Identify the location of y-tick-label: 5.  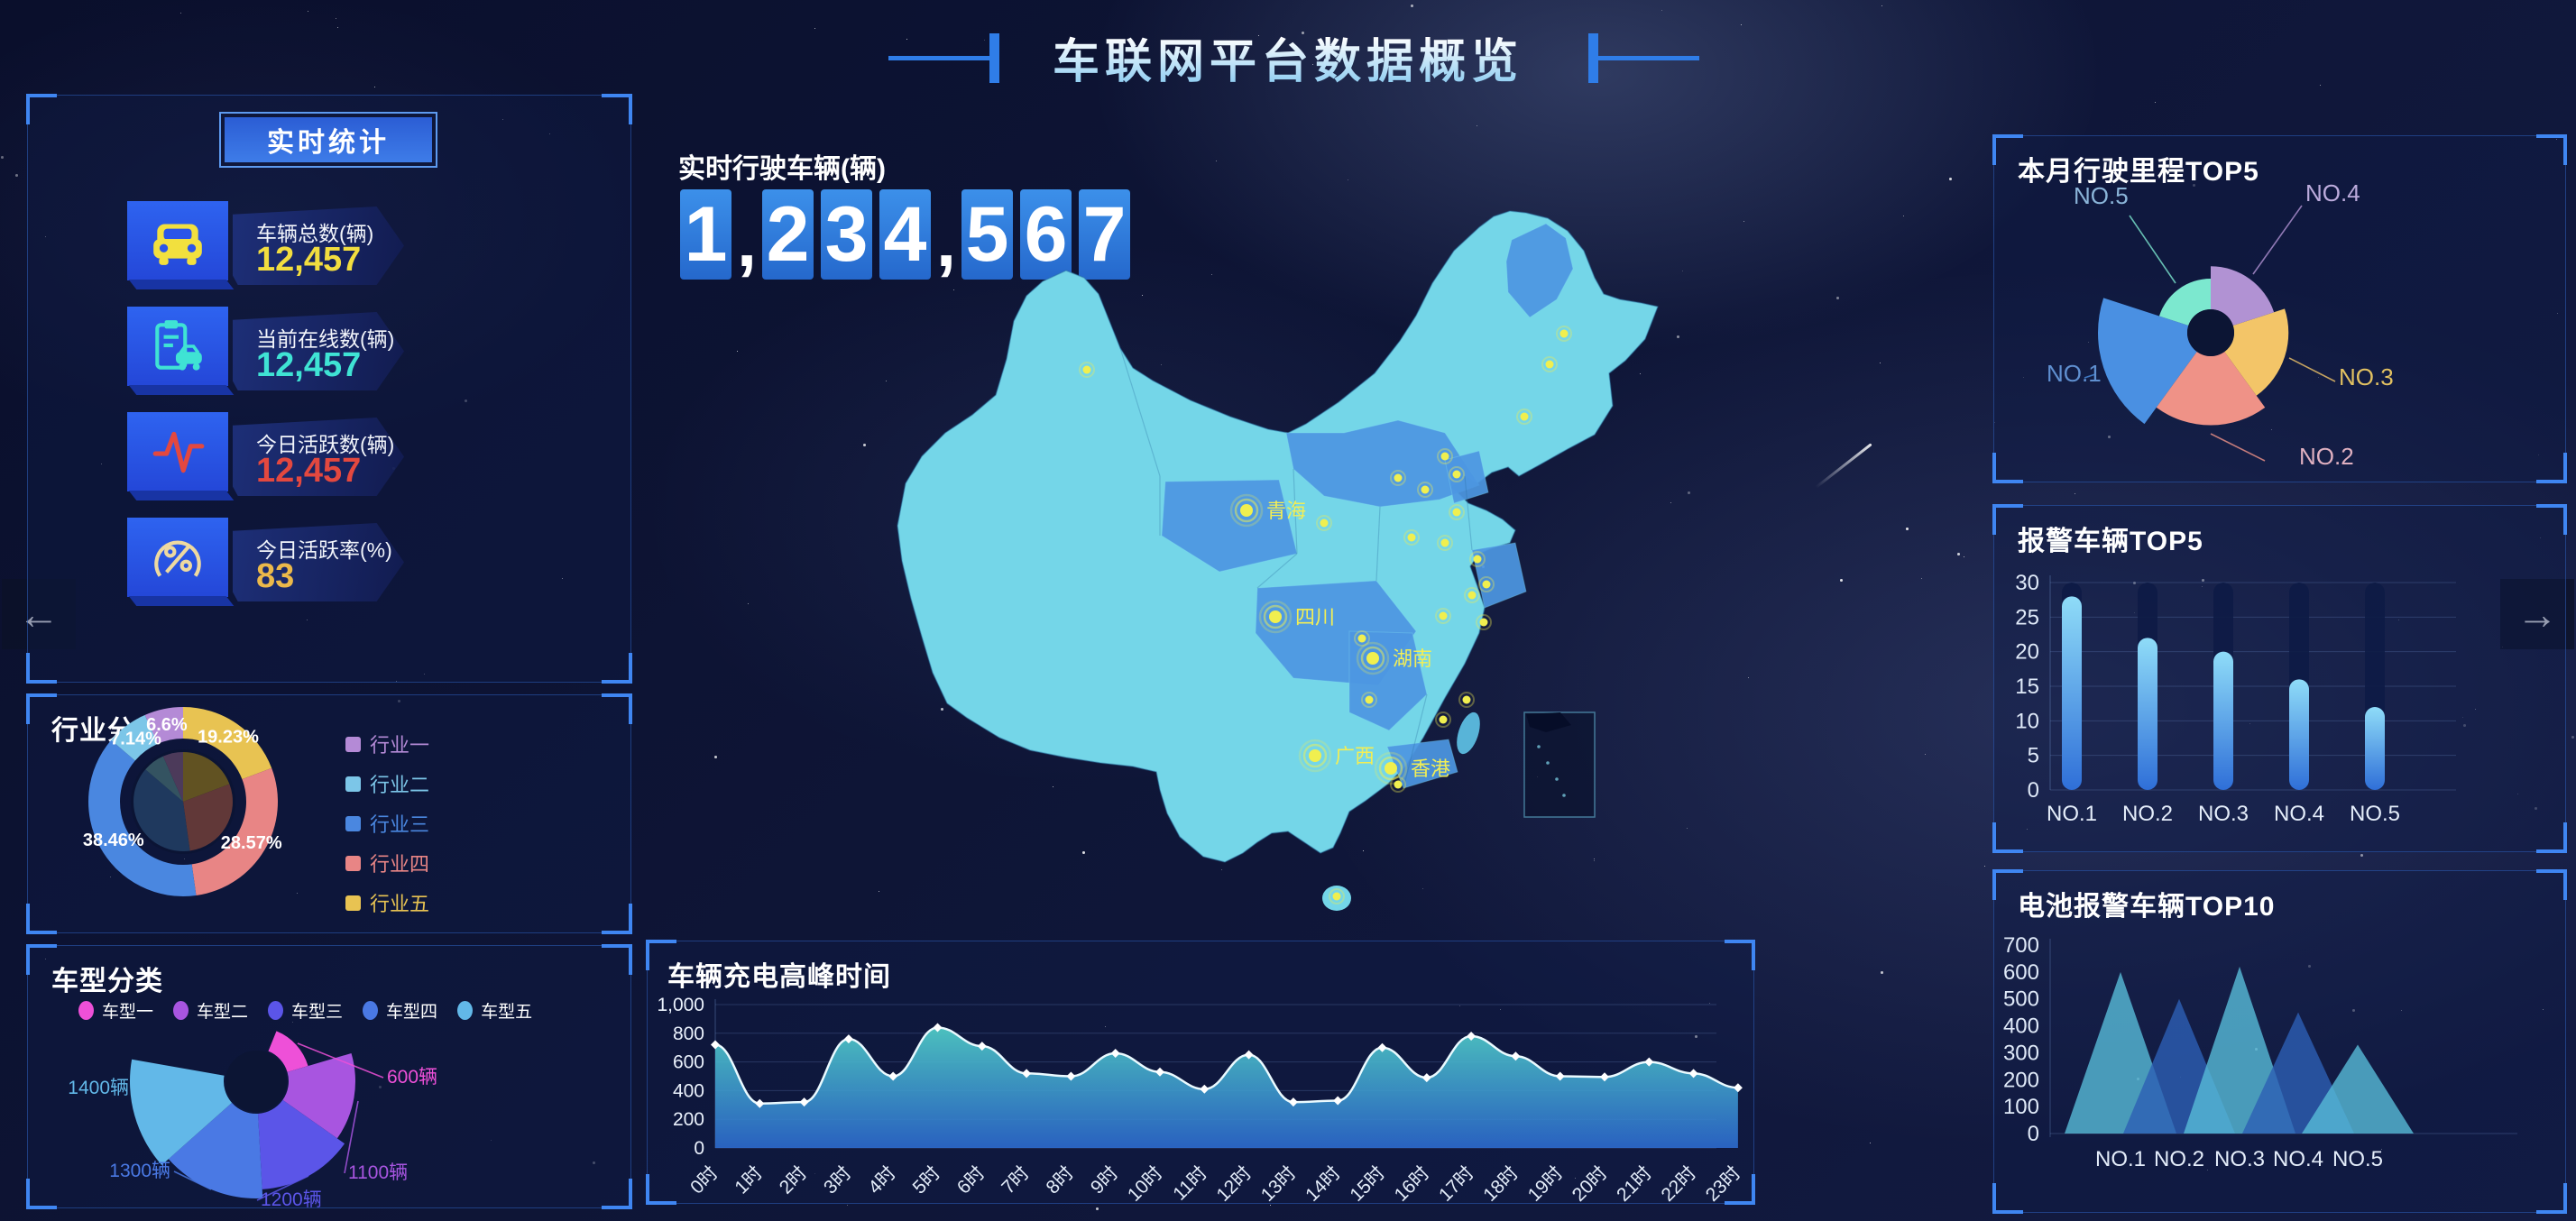
(2034, 756).